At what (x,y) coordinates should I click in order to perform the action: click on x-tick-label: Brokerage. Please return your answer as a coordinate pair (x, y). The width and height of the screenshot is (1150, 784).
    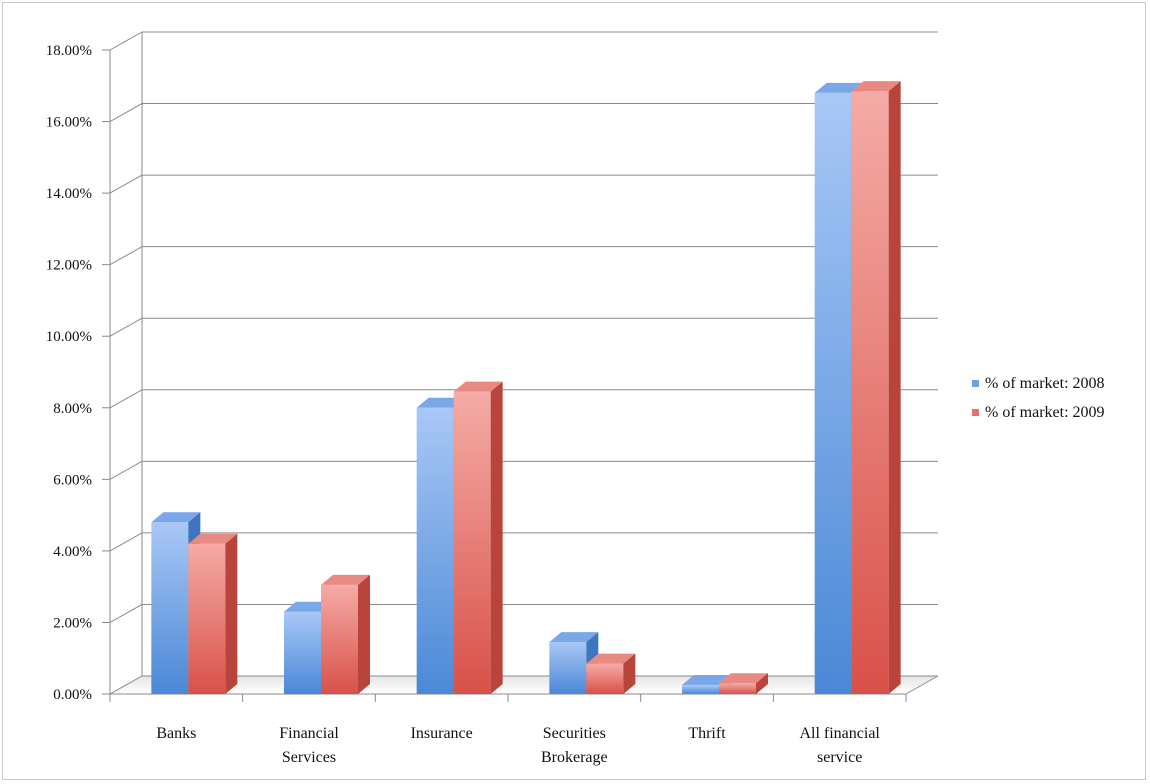
    Looking at the image, I should click on (574, 757).